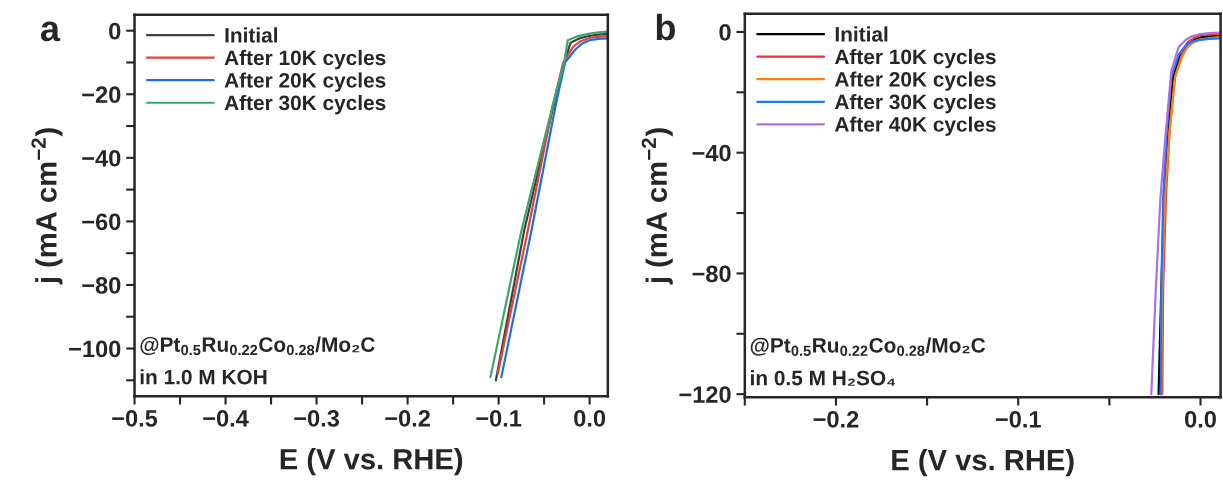 The height and width of the screenshot is (494, 1223). What do you see at coordinates (95, 349) in the screenshot?
I see `y-tick-label: −100` at bounding box center [95, 349].